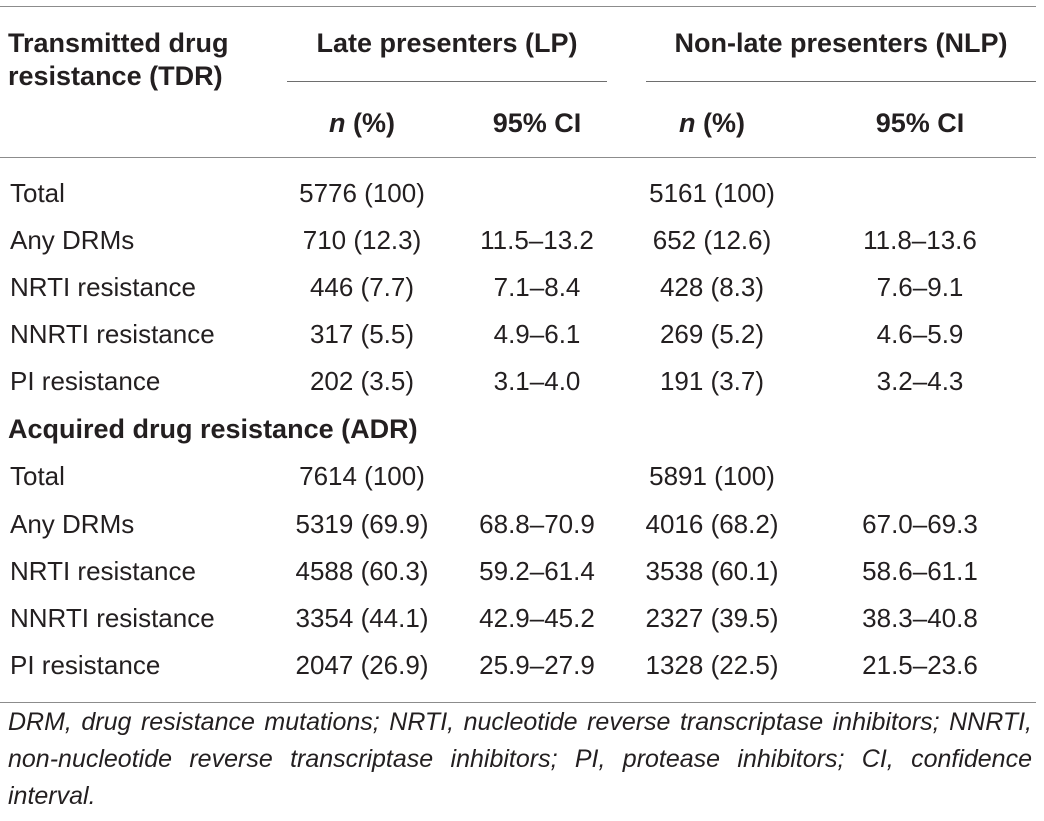 The width and height of the screenshot is (1044, 821). What do you see at coordinates (362, 524) in the screenshot?
I see `lp-n-value: 5319 (69.9)` at bounding box center [362, 524].